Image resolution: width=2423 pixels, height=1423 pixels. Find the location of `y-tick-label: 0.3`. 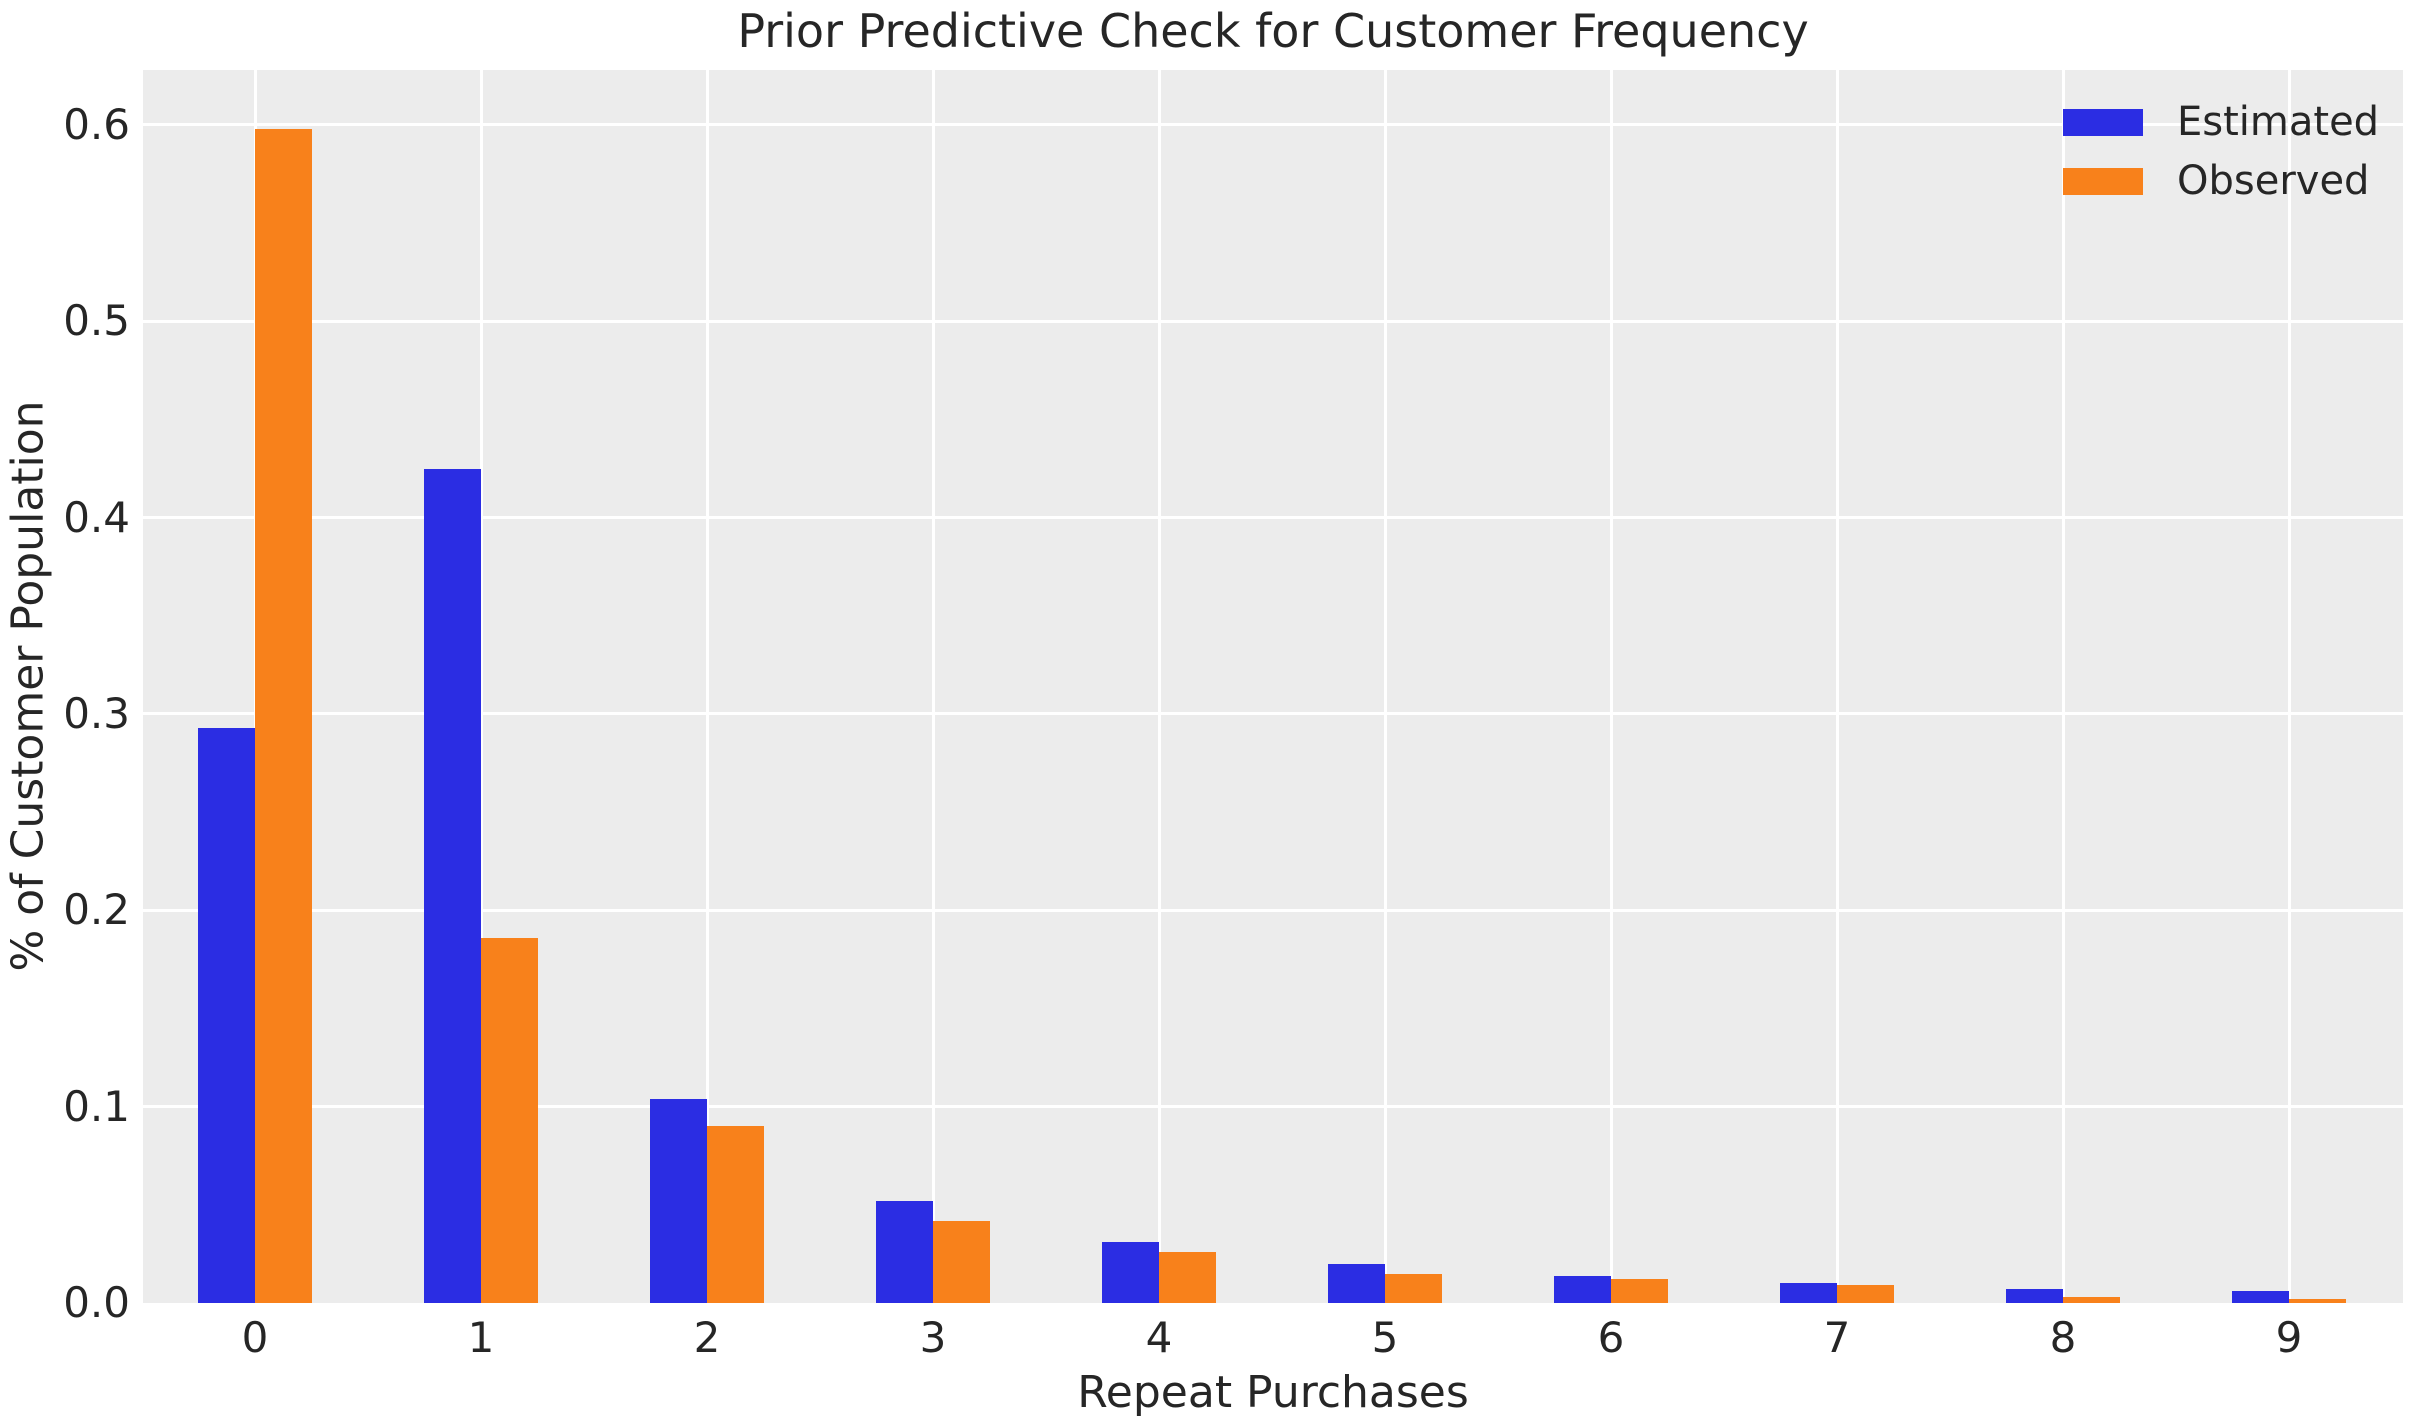

y-tick-label: 0.3 is located at coordinates (96, 713).